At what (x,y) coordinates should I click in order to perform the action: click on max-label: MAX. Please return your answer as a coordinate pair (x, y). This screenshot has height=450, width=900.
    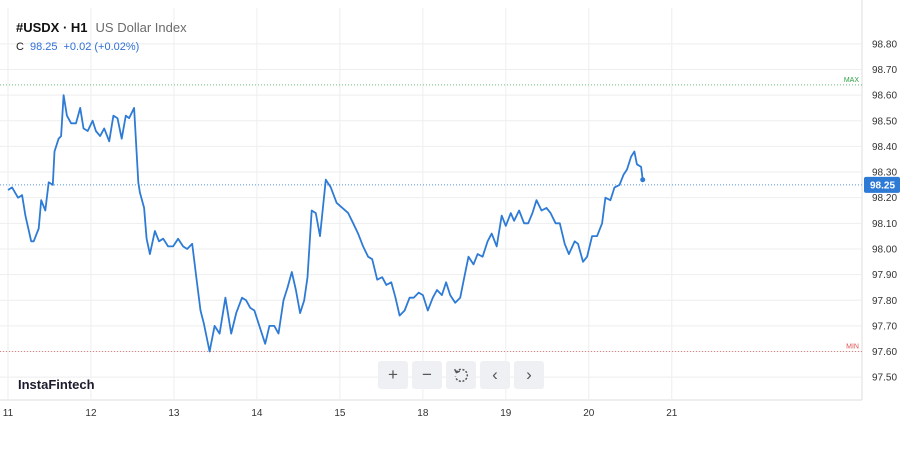
    Looking at the image, I should click on (852, 80).